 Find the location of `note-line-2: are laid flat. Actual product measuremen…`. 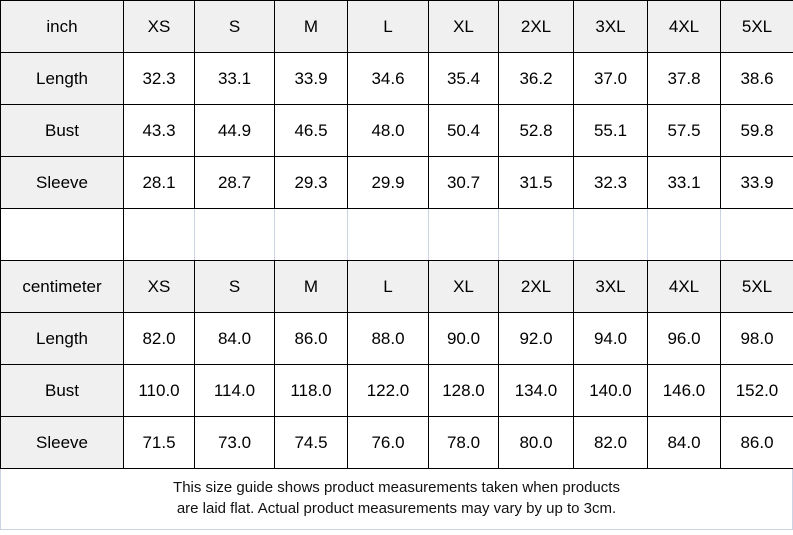

note-line-2: are laid flat. Actual product measuremen… is located at coordinates (396, 508).